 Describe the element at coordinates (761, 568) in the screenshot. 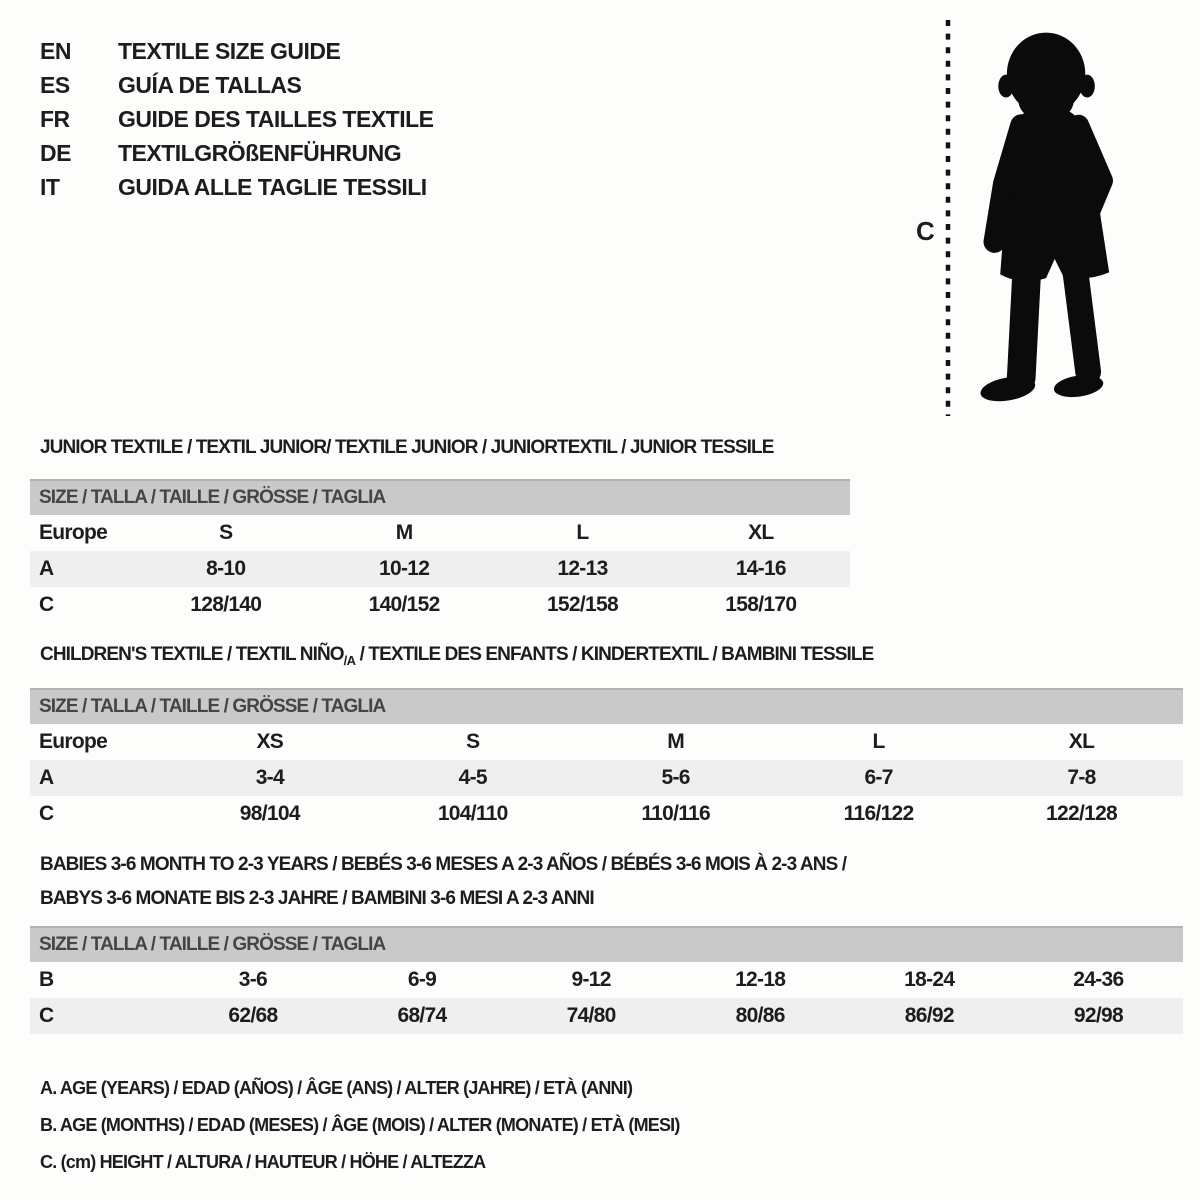

I see `age-value: 14-16` at that location.